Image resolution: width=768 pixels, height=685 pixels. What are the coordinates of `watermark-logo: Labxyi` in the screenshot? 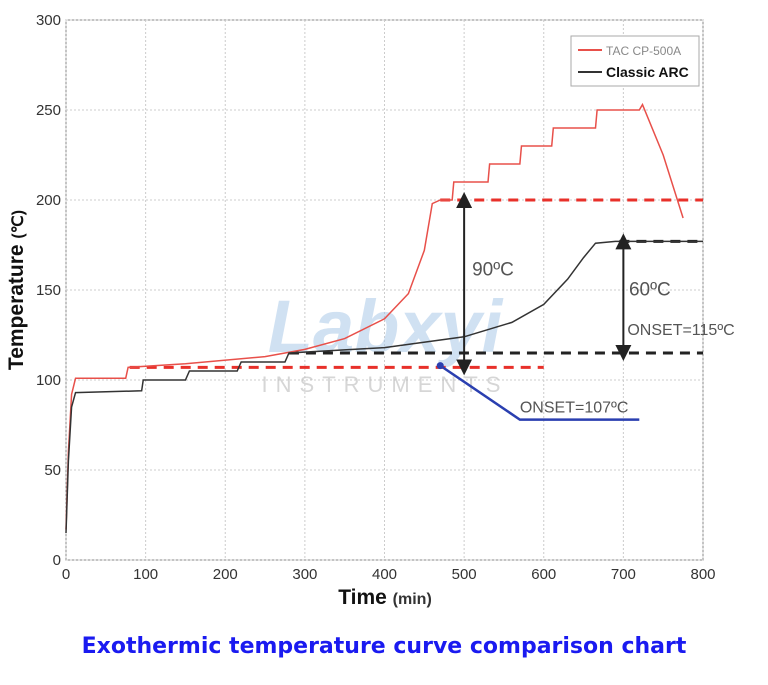 It's located at (386, 326).